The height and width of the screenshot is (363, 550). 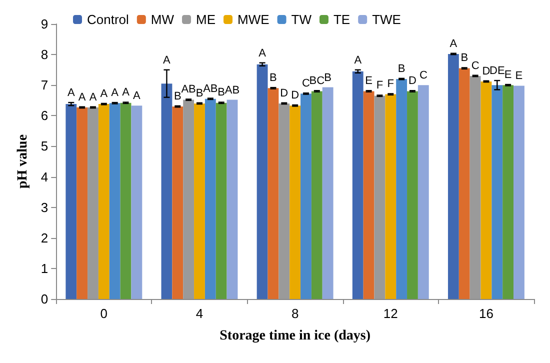 I want to click on x-tick-label: 8, so click(x=295, y=313).